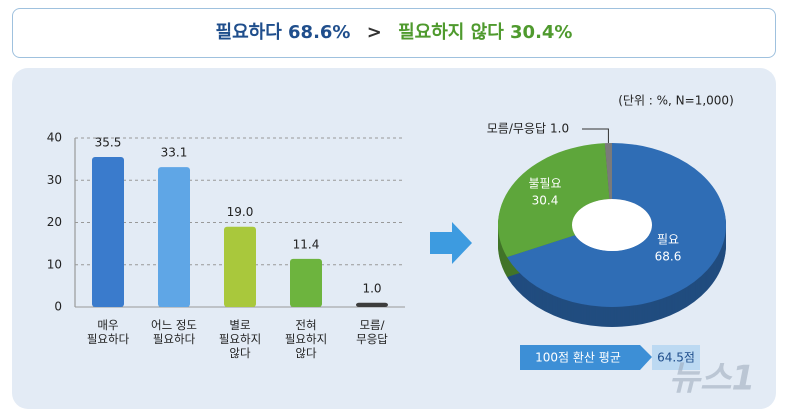  I want to click on score-value-box, so click(676, 357).